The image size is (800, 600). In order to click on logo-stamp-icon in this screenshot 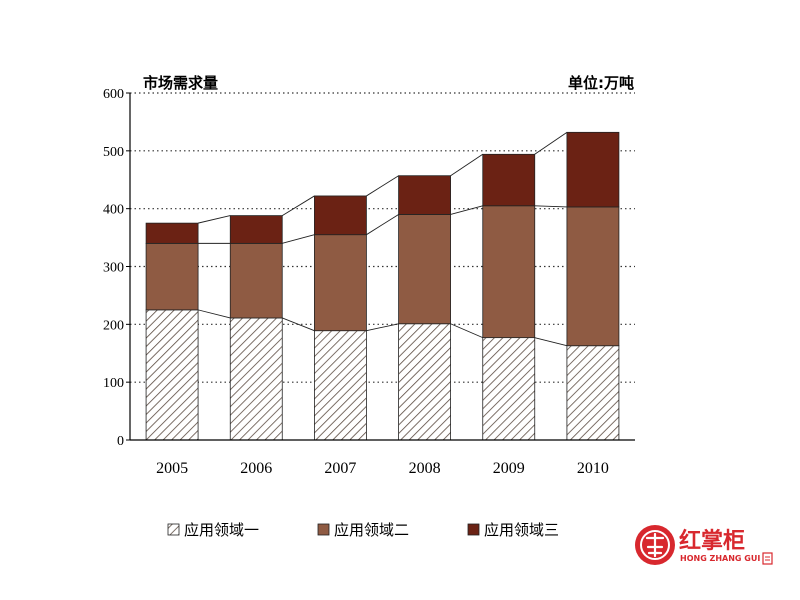, I will do `click(767, 558)`.